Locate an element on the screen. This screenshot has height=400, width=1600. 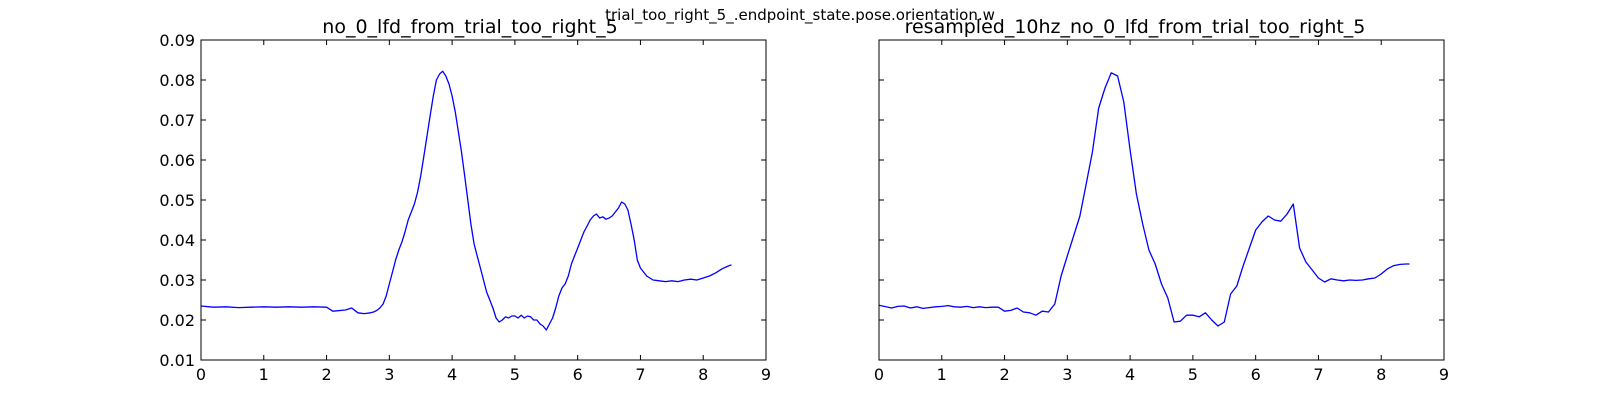
right-subplot-x-tick-label-7: 7 is located at coordinates (1318, 374).